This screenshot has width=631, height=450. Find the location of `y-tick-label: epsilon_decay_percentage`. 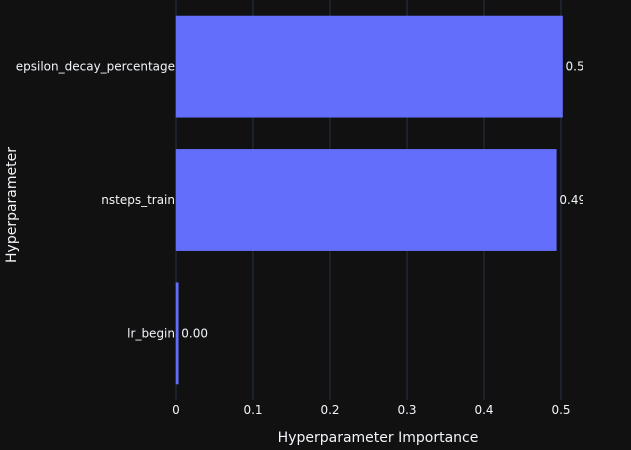

y-tick-label: epsilon_decay_percentage is located at coordinates (95, 67).